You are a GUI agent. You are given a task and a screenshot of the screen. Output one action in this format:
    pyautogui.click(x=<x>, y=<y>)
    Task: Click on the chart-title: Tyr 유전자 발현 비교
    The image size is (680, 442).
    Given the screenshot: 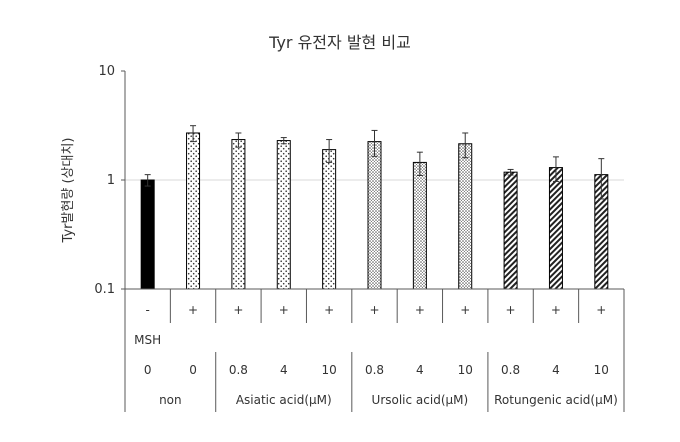 What is the action you would take?
    pyautogui.click(x=339, y=42)
    